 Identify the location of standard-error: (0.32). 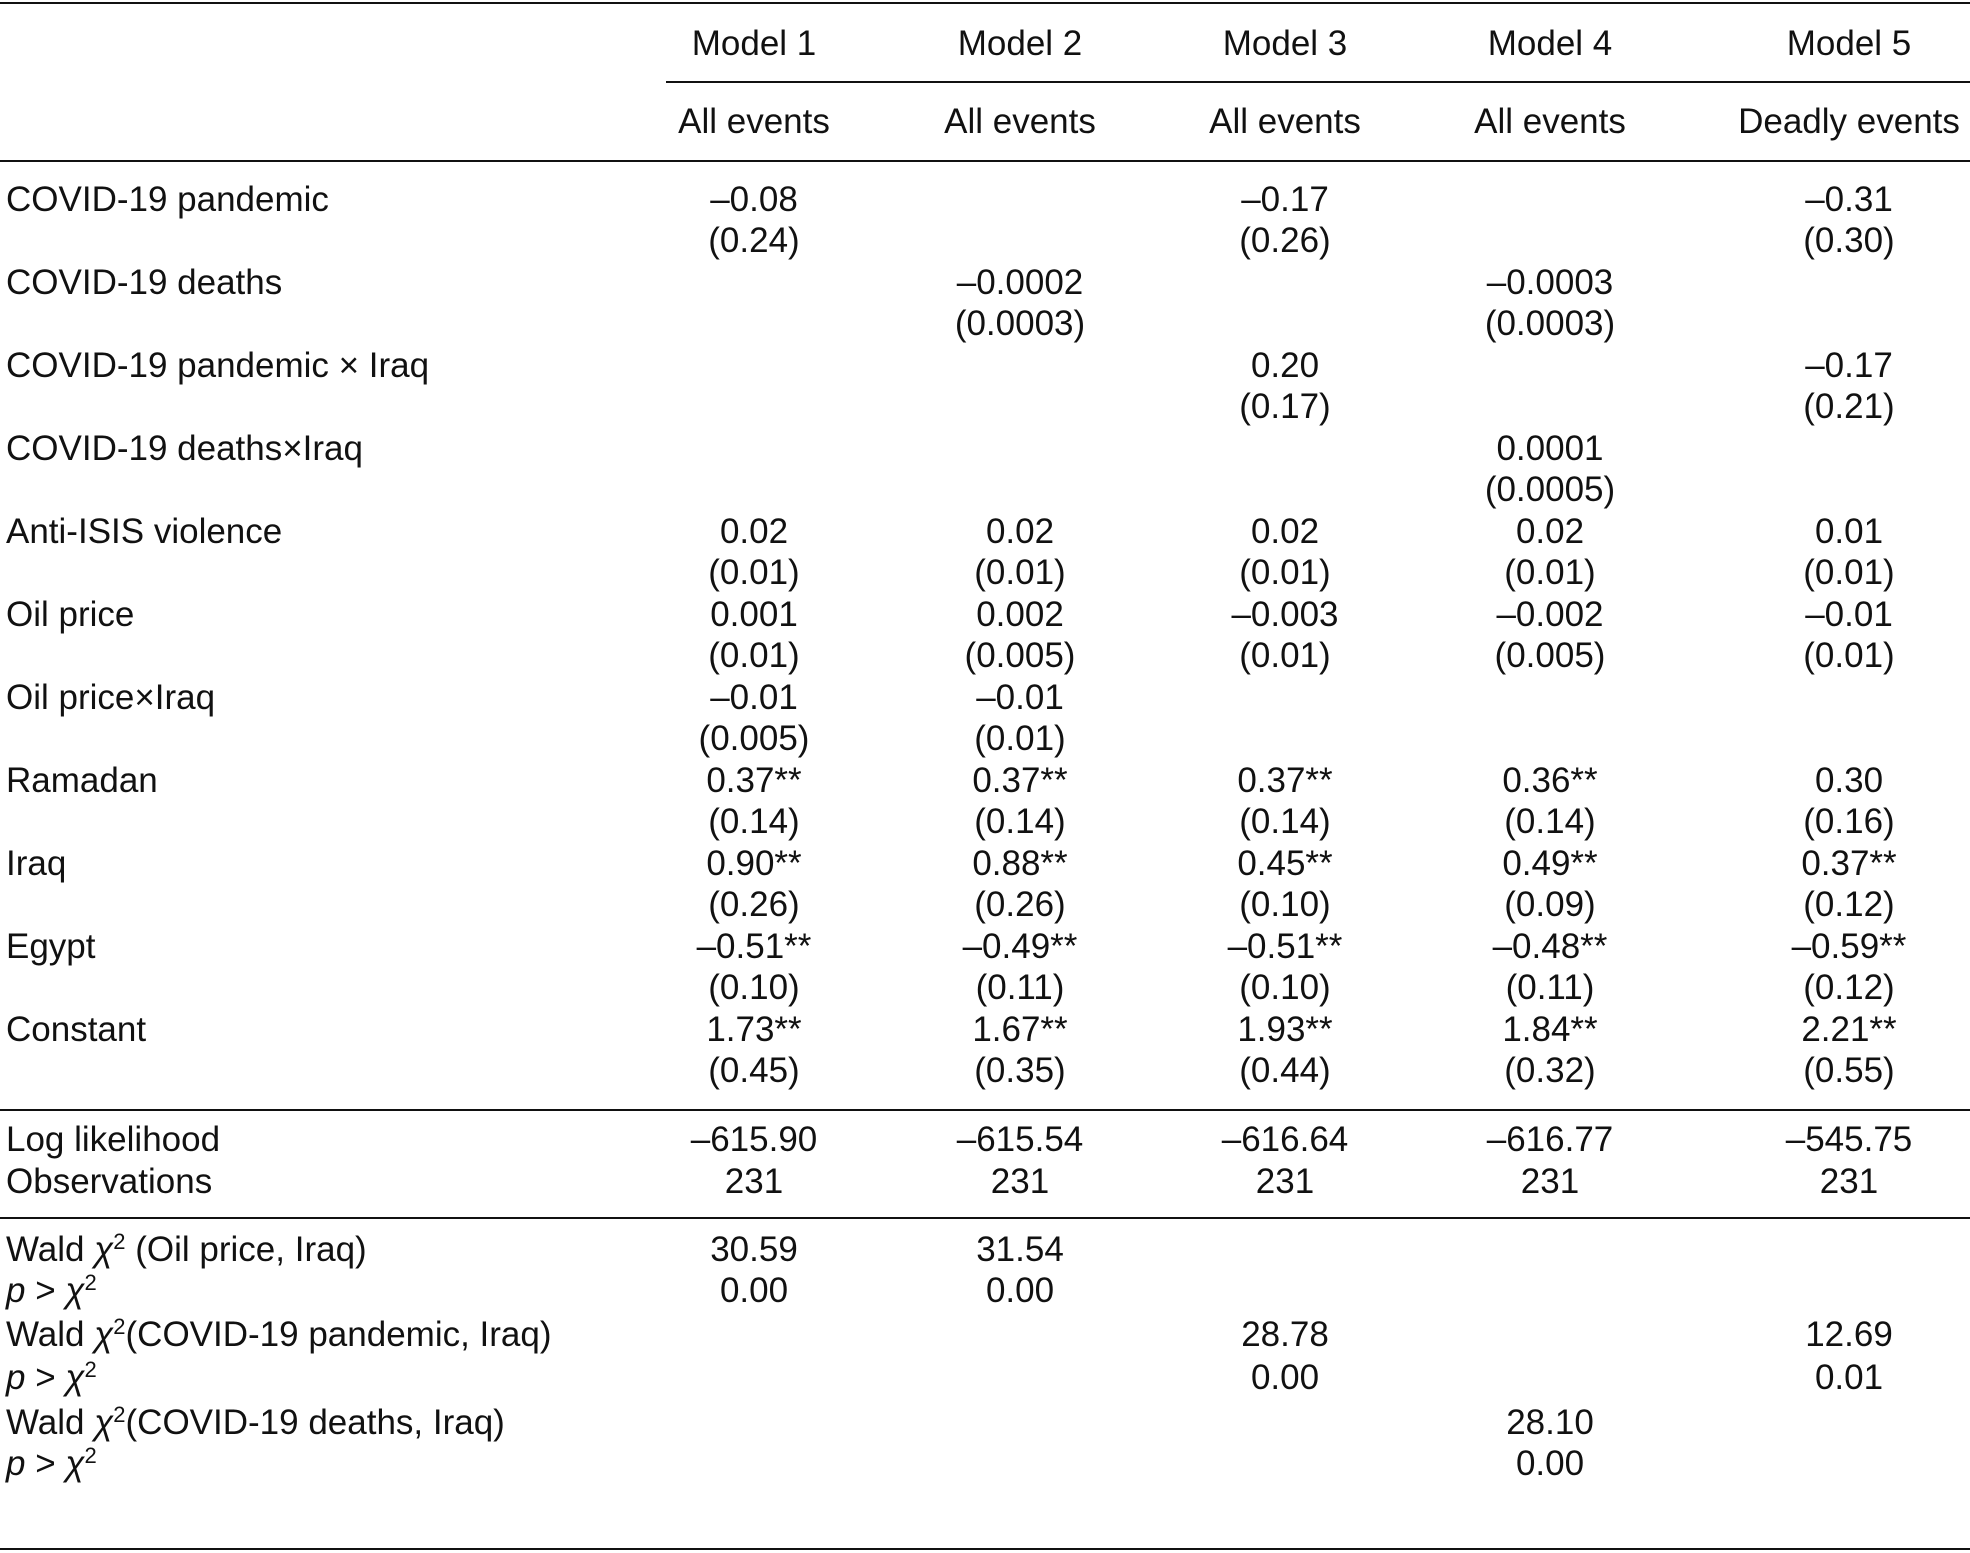
(1550, 1070).